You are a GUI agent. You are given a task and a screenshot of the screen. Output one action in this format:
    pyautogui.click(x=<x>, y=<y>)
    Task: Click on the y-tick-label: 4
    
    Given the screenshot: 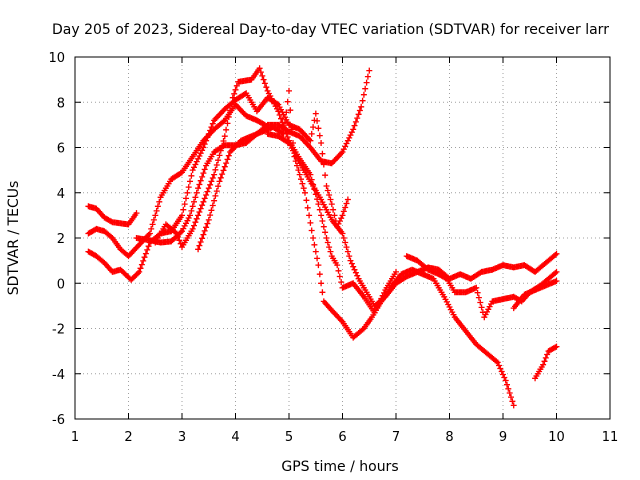 What is the action you would take?
    pyautogui.click(x=61, y=194)
    